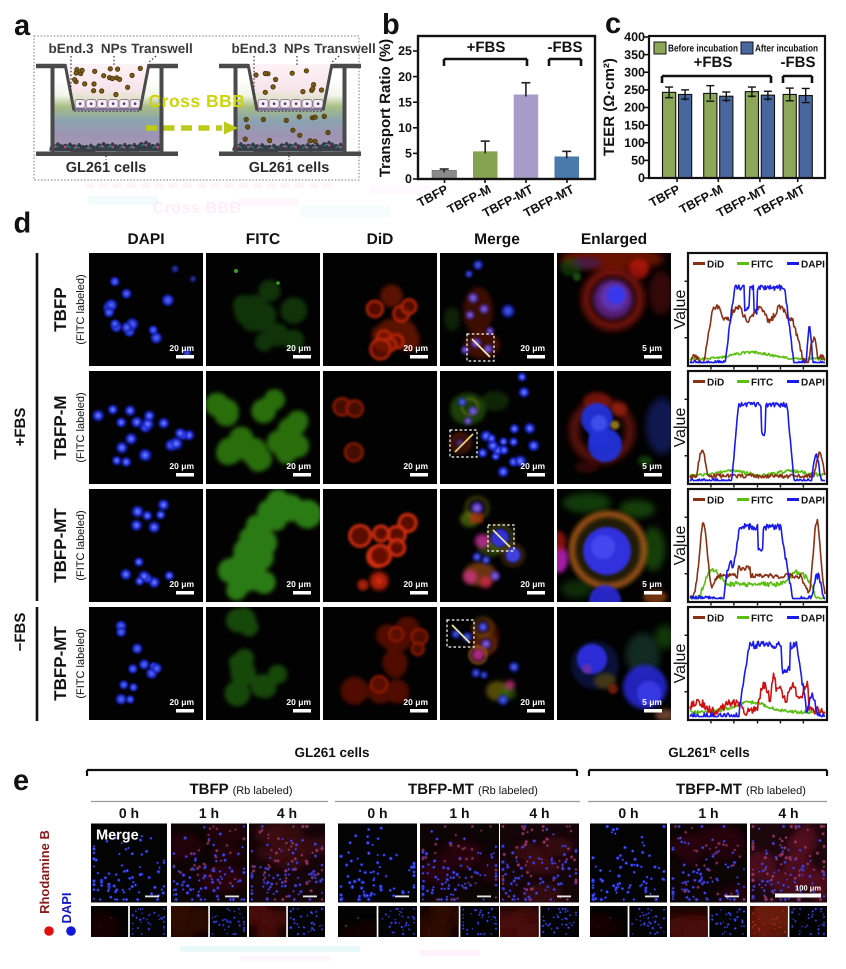 The height and width of the screenshot is (969, 846). What do you see at coordinates (391, 25) in the screenshot?
I see `svg-text: b` at bounding box center [391, 25].